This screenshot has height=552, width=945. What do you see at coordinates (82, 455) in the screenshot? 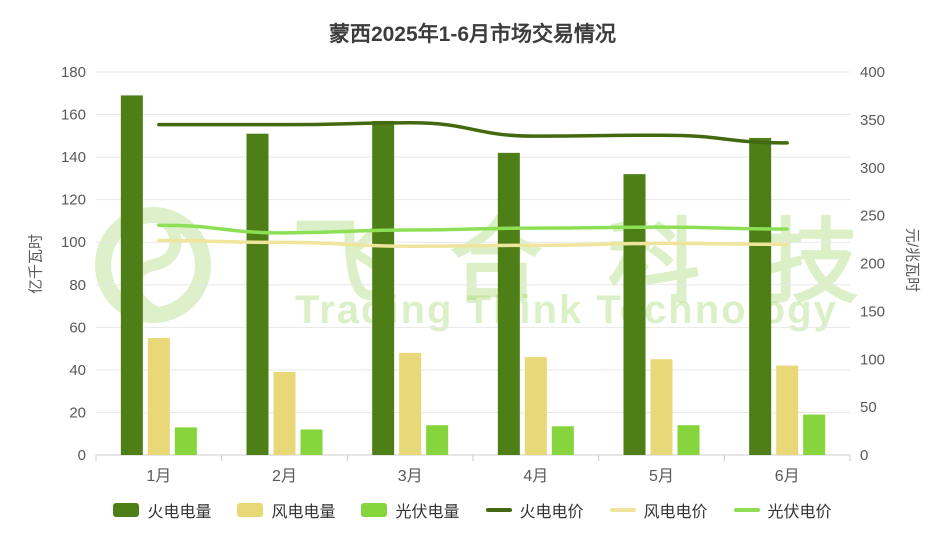
I see `left-axis-tick-label: 0` at bounding box center [82, 455].